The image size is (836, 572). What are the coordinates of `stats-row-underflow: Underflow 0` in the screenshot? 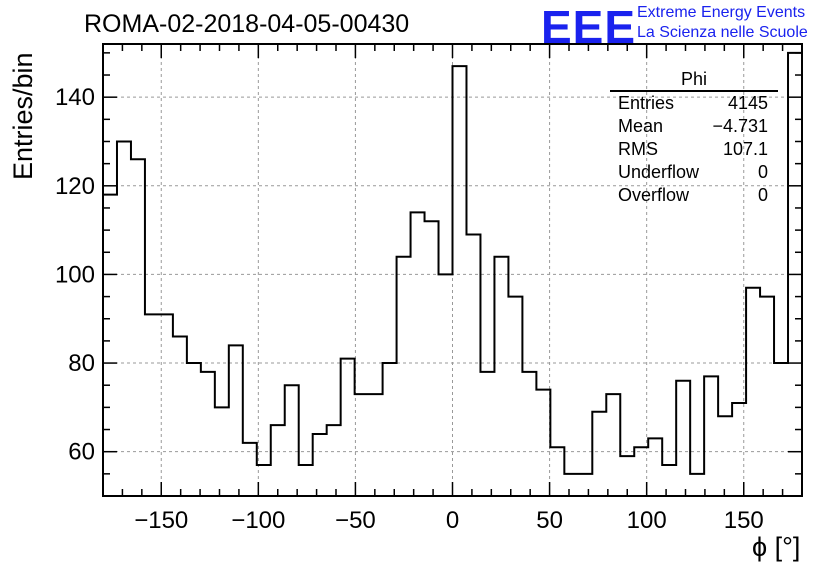 It's located at (694, 172).